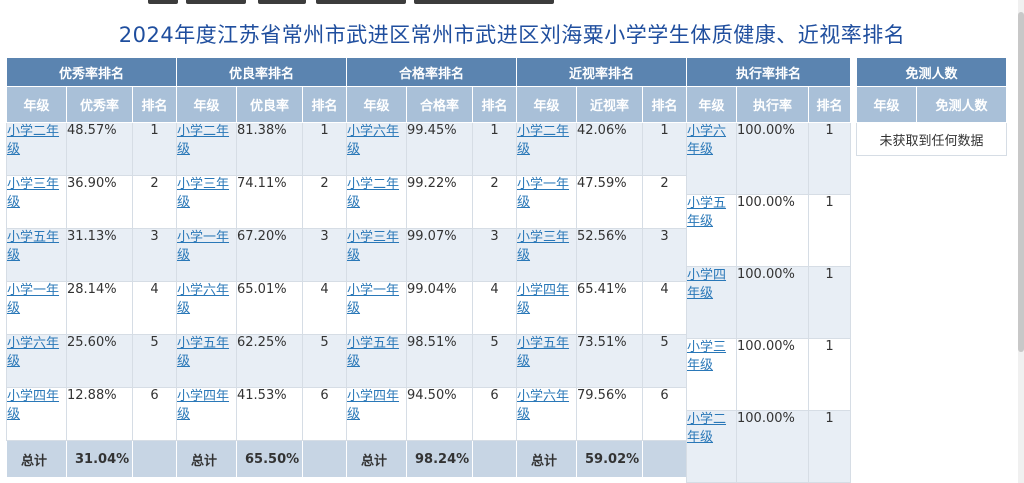  What do you see at coordinates (91, 72) in the screenshot?
I see `excellent-table-title: 优秀率排名` at bounding box center [91, 72].